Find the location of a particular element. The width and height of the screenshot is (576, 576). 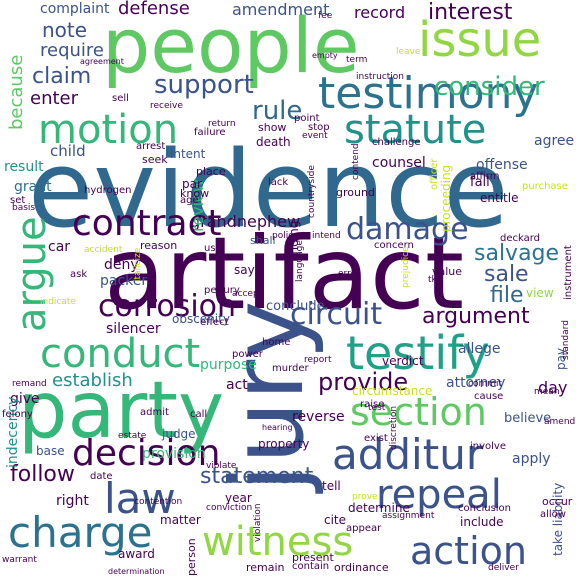

word: estate is located at coordinates (132, 436).